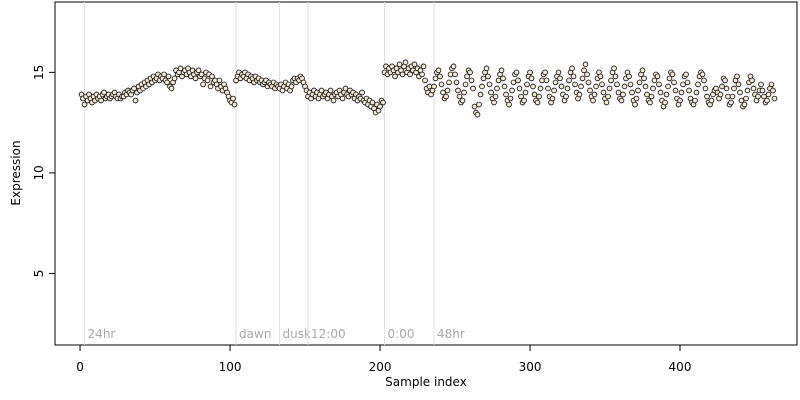  What do you see at coordinates (39, 72) in the screenshot?
I see `y-tick-label: 15` at bounding box center [39, 72].